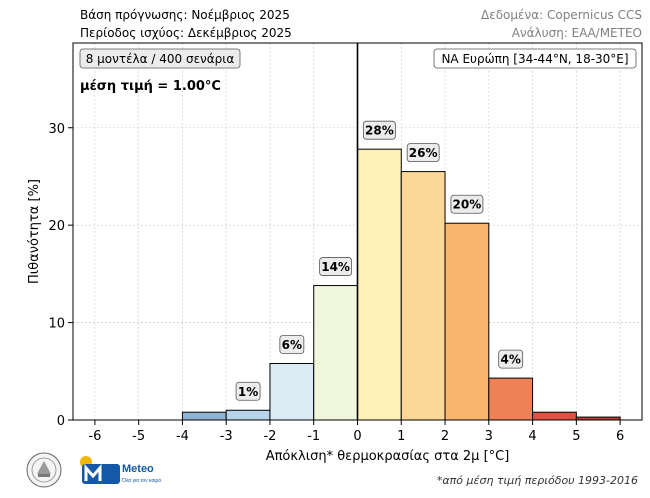  Describe the element at coordinates (186, 33) in the screenshot. I see `validity-period-label: Περίοδος ισχύος: Δεκέμβριος 2025` at that location.